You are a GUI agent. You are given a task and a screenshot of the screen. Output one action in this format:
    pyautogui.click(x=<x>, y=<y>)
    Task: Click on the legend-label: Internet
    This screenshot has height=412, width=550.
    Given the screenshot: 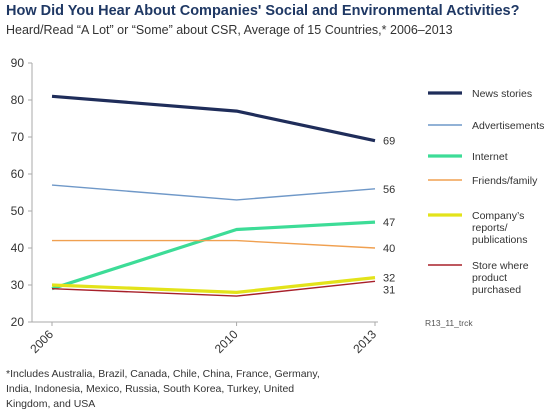 What is the action you would take?
    pyautogui.click(x=490, y=157)
    